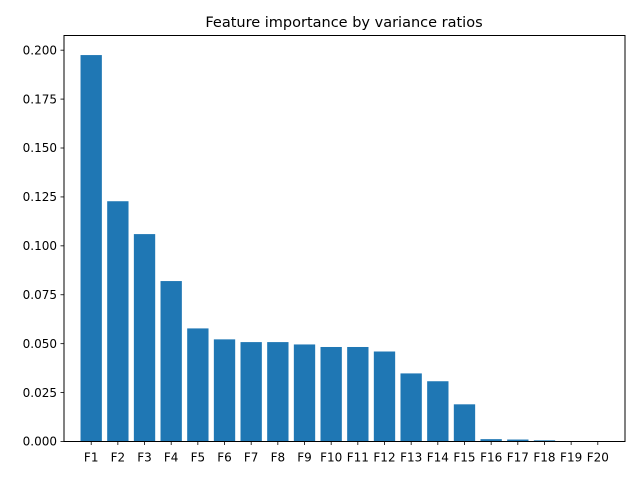 This screenshot has height=480, width=640. What do you see at coordinates (491, 440) in the screenshot?
I see `bar-f16` at bounding box center [491, 440].